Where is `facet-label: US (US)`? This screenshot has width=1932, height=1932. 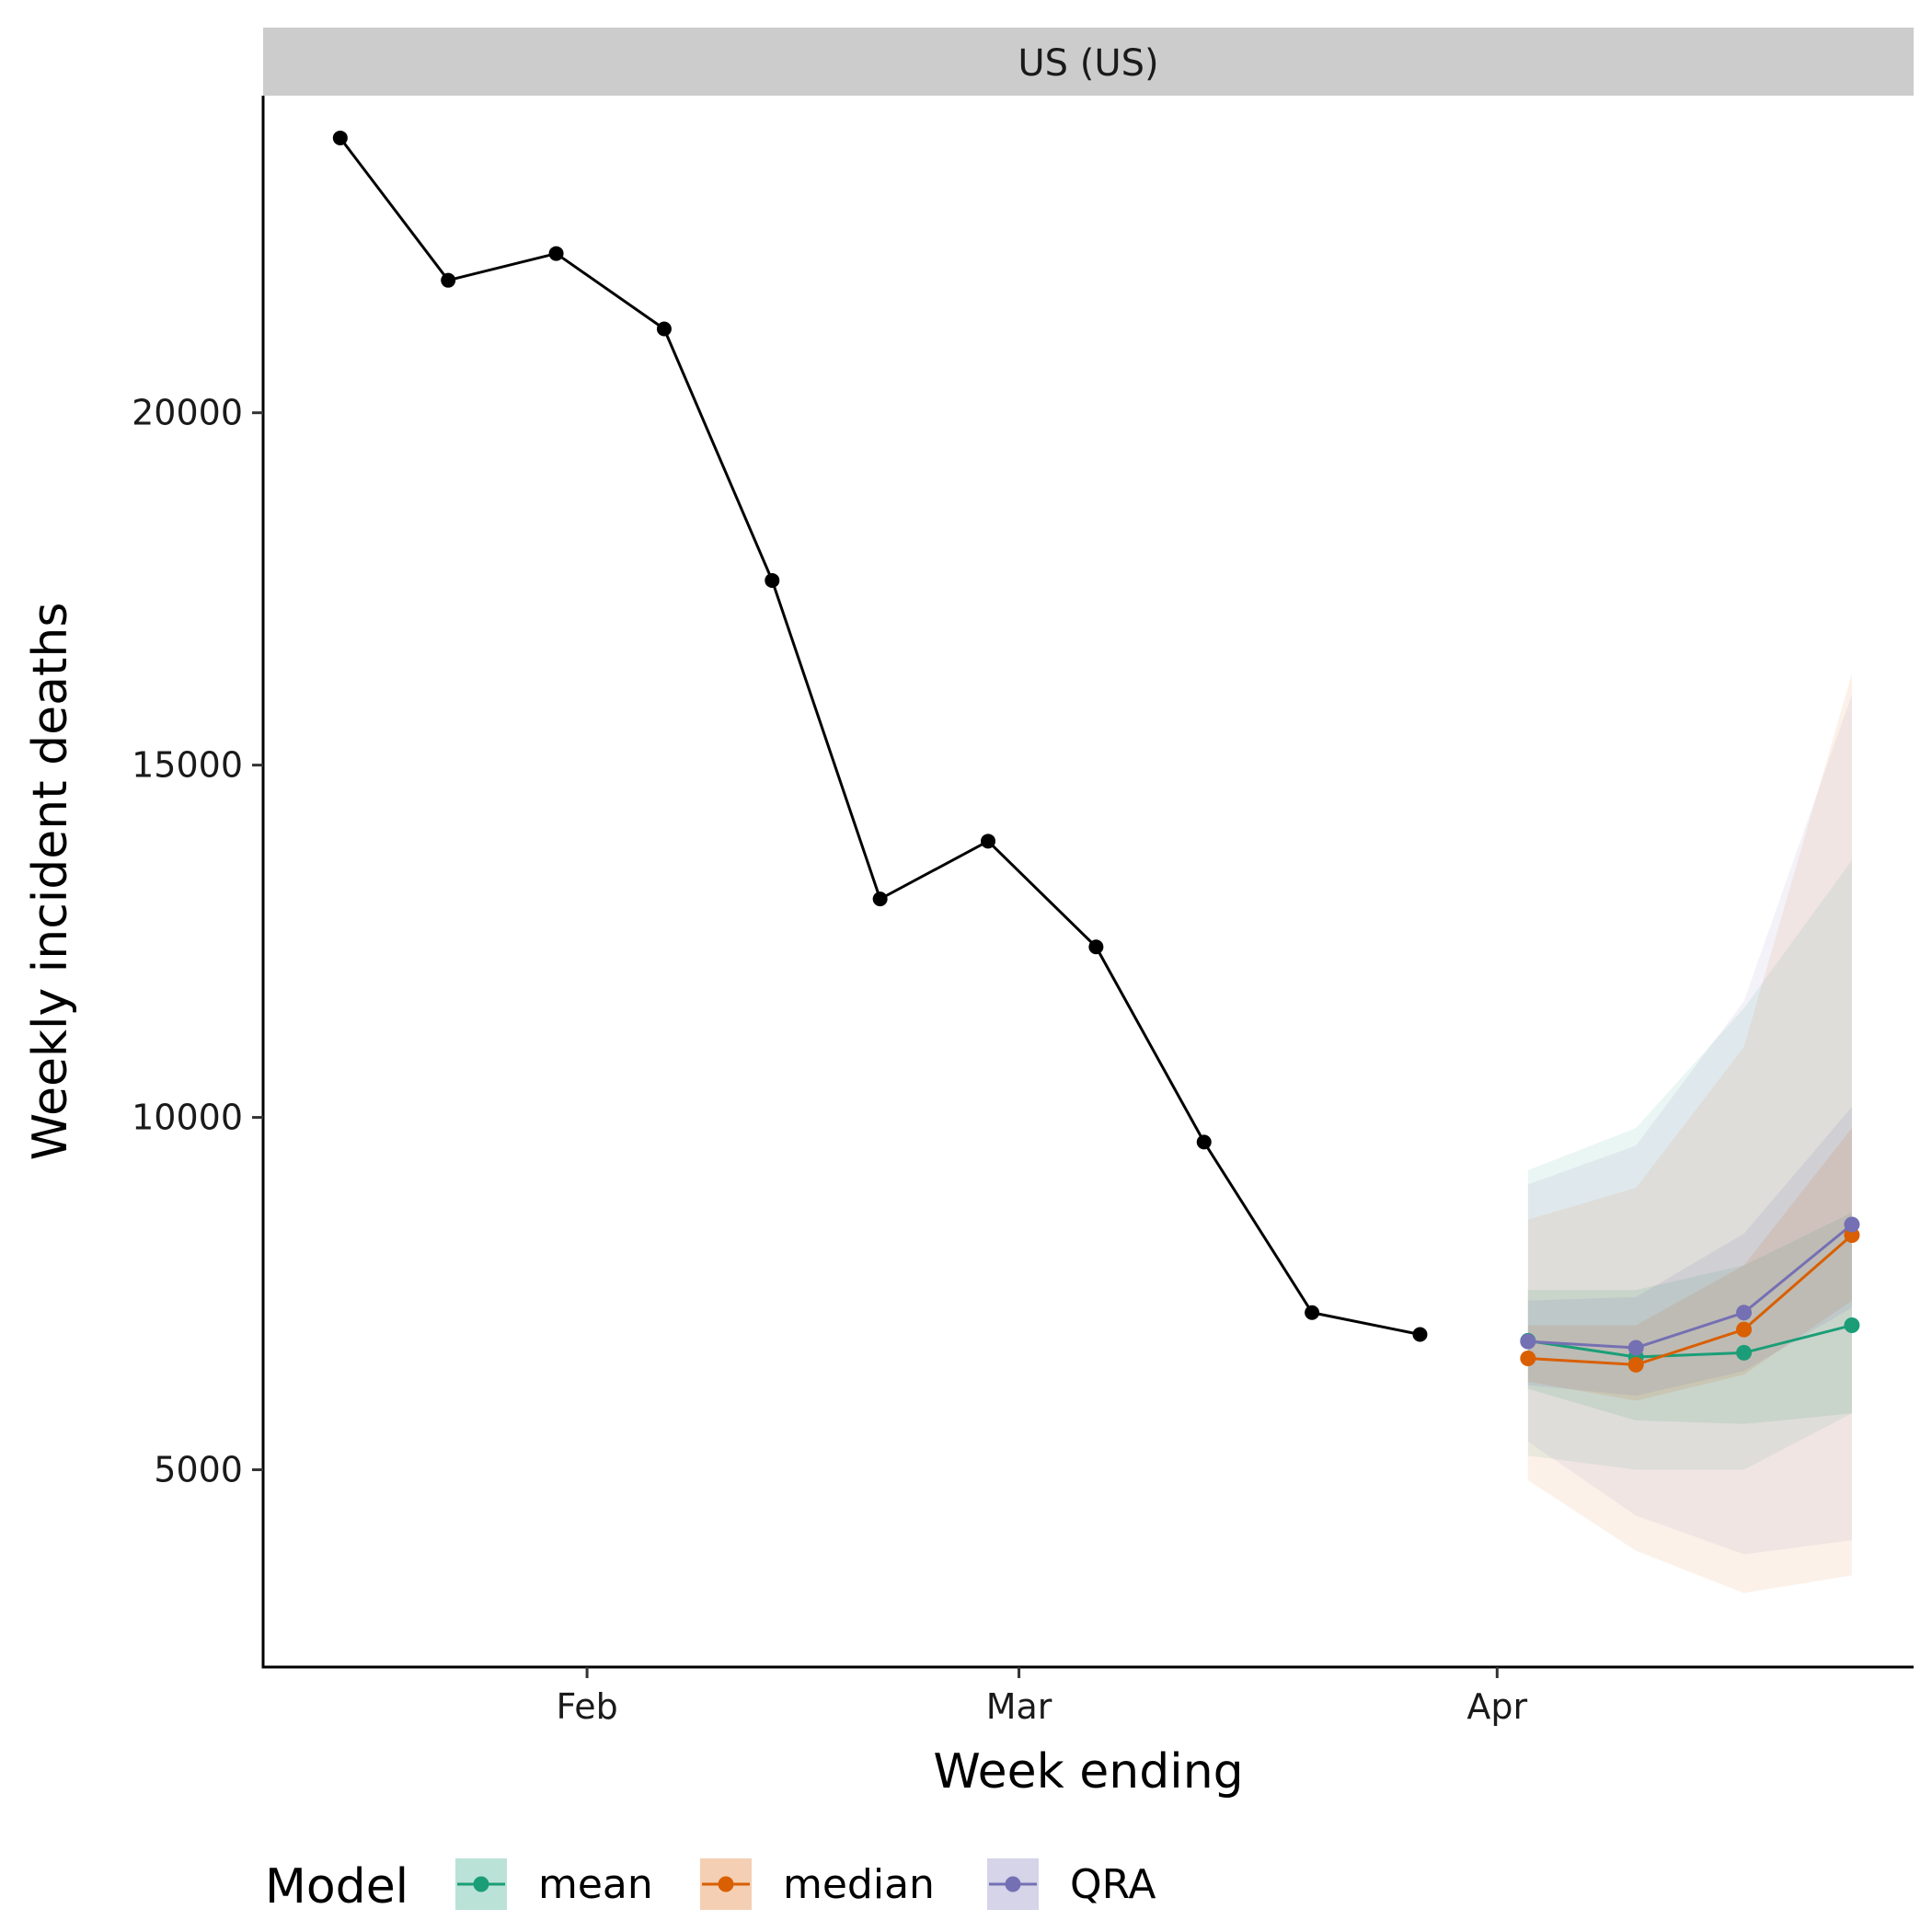 facet-label: US (US) is located at coordinates (1088, 63).